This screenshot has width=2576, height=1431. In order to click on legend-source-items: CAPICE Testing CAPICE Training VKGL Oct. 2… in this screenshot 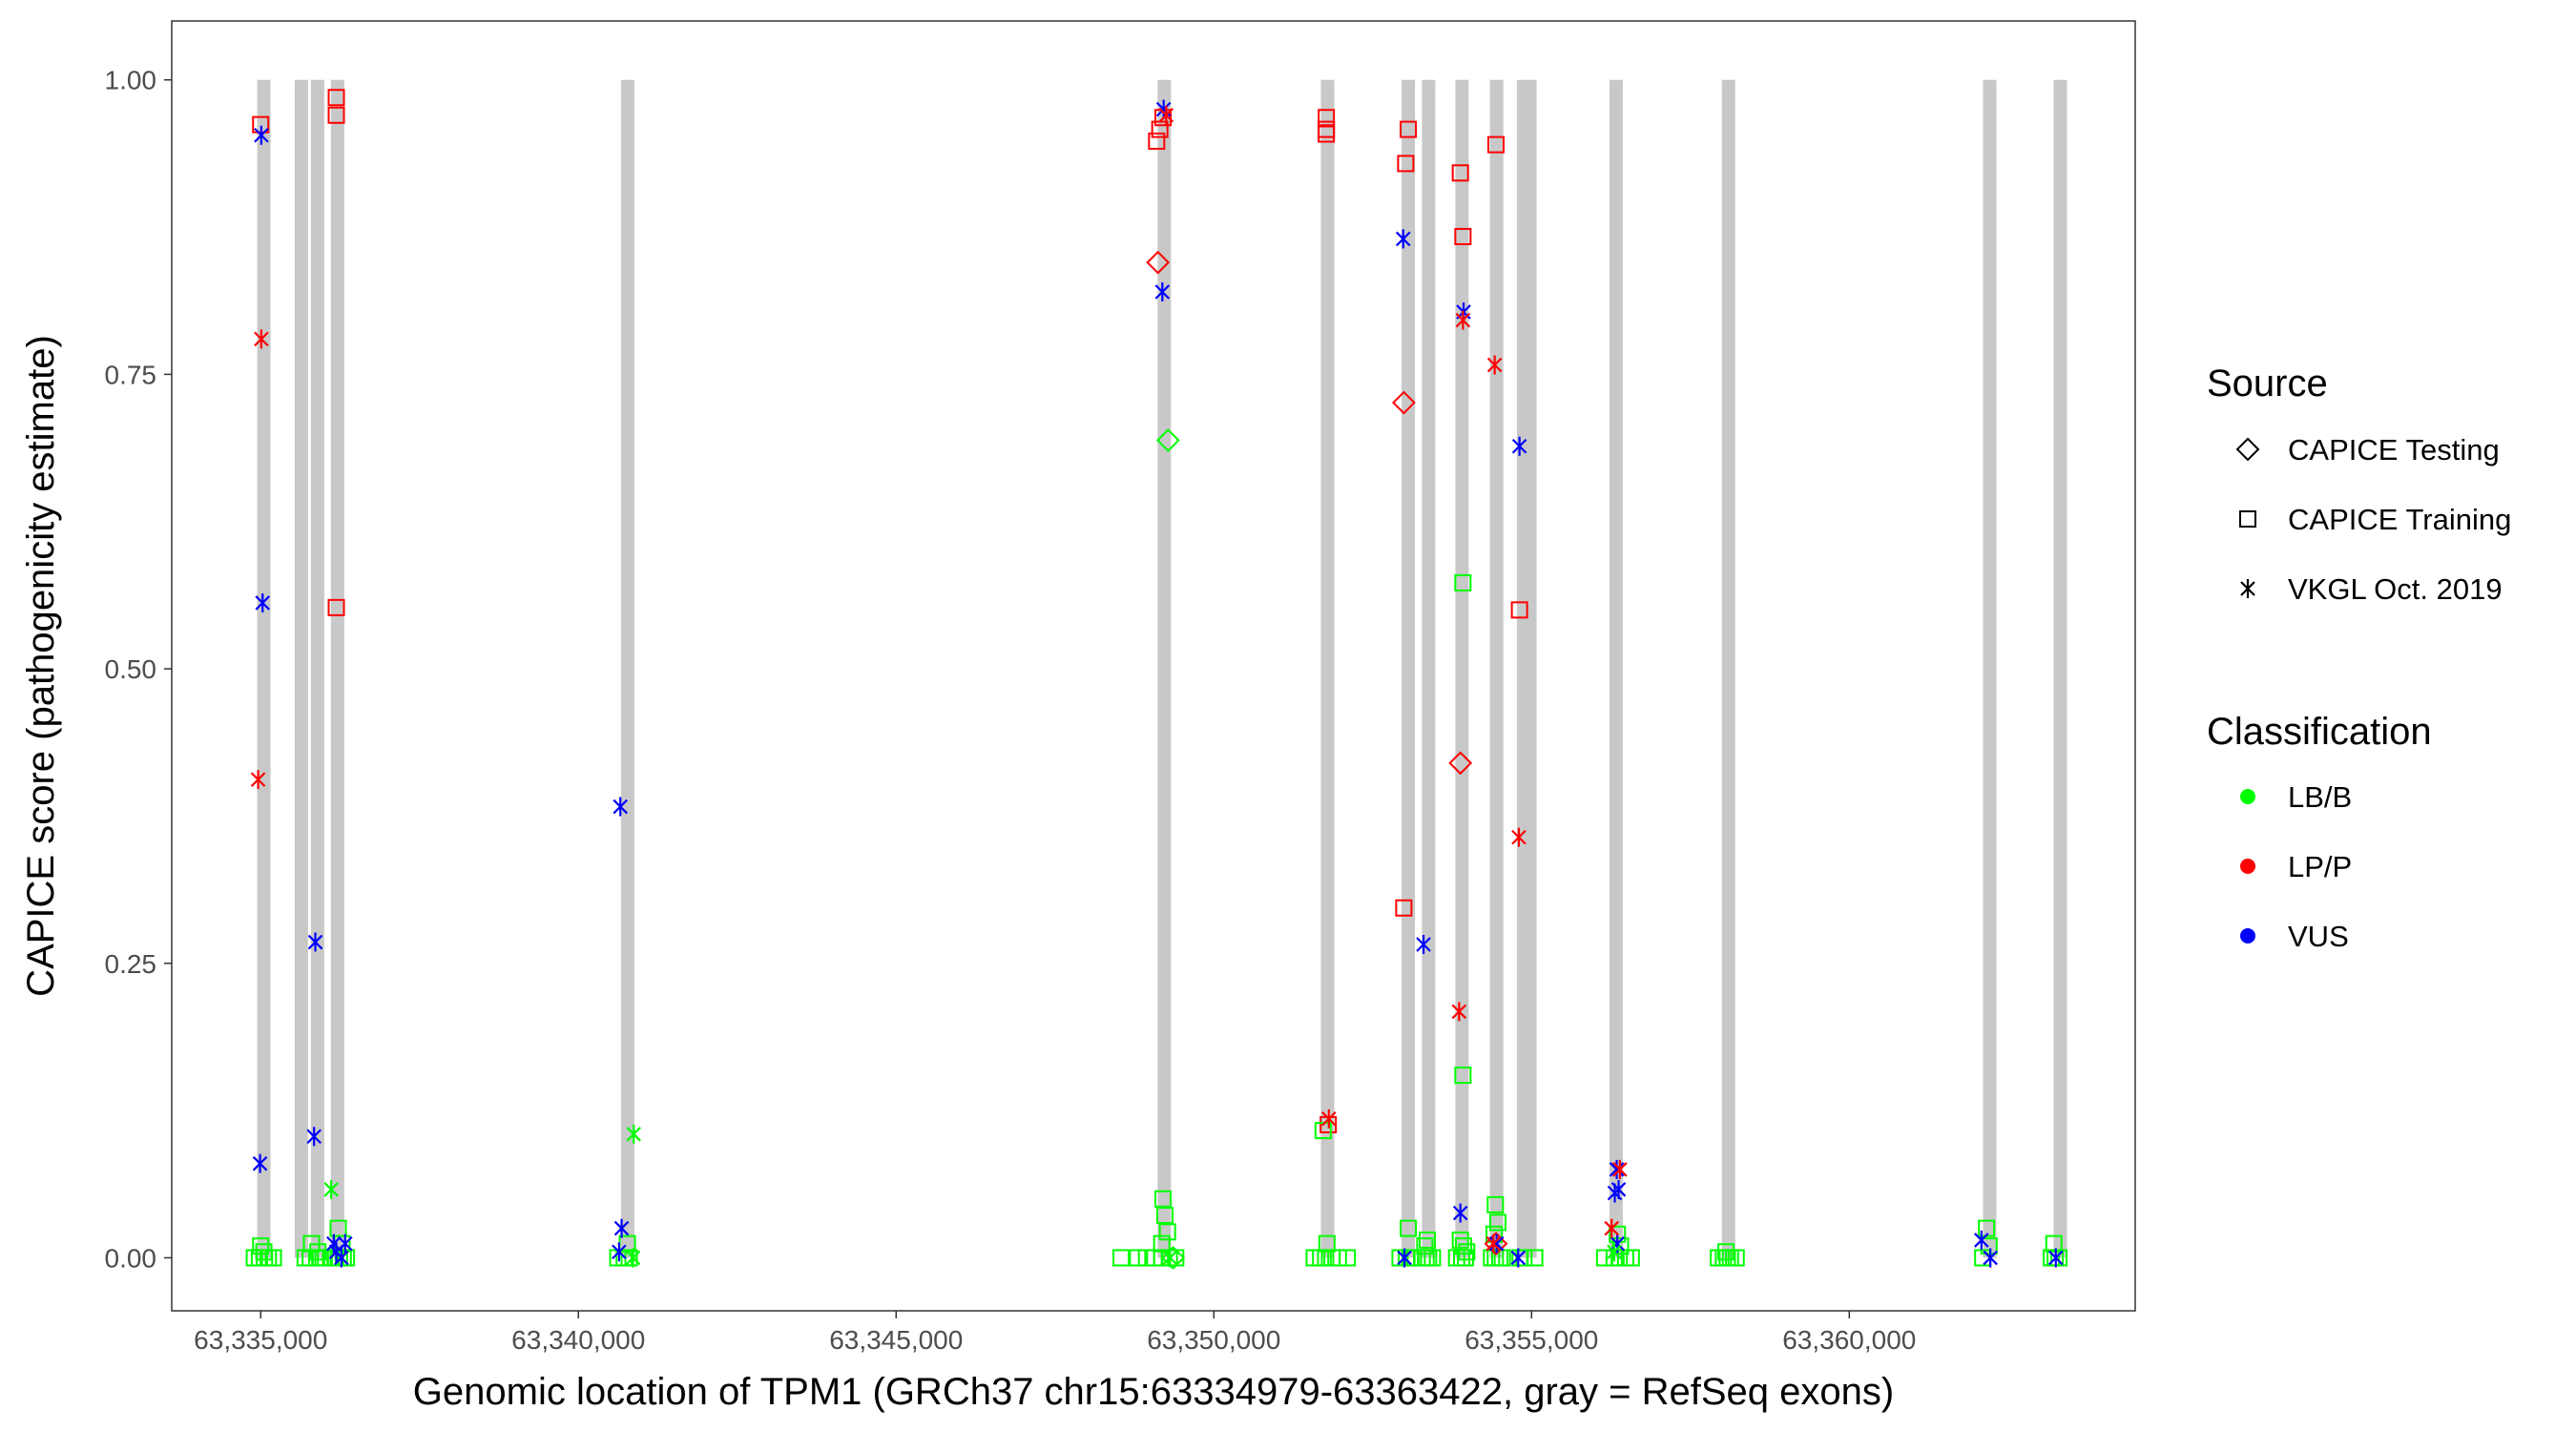, I will do `click(2373, 519)`.